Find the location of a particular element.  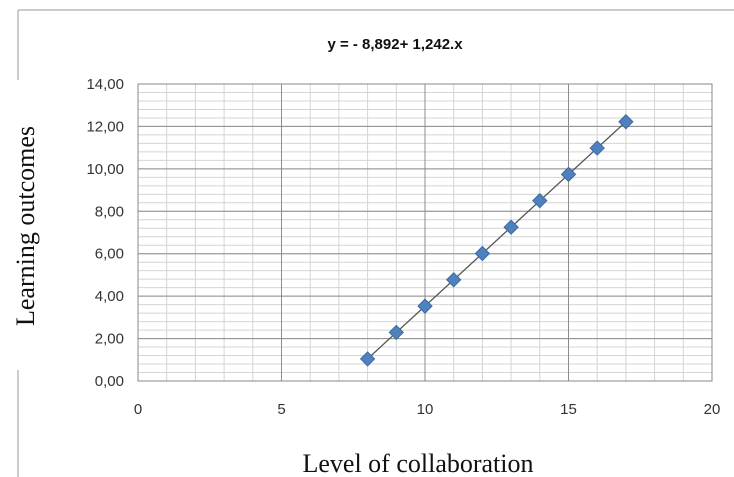

y-tick-label: 14,00 is located at coordinates (105, 84).